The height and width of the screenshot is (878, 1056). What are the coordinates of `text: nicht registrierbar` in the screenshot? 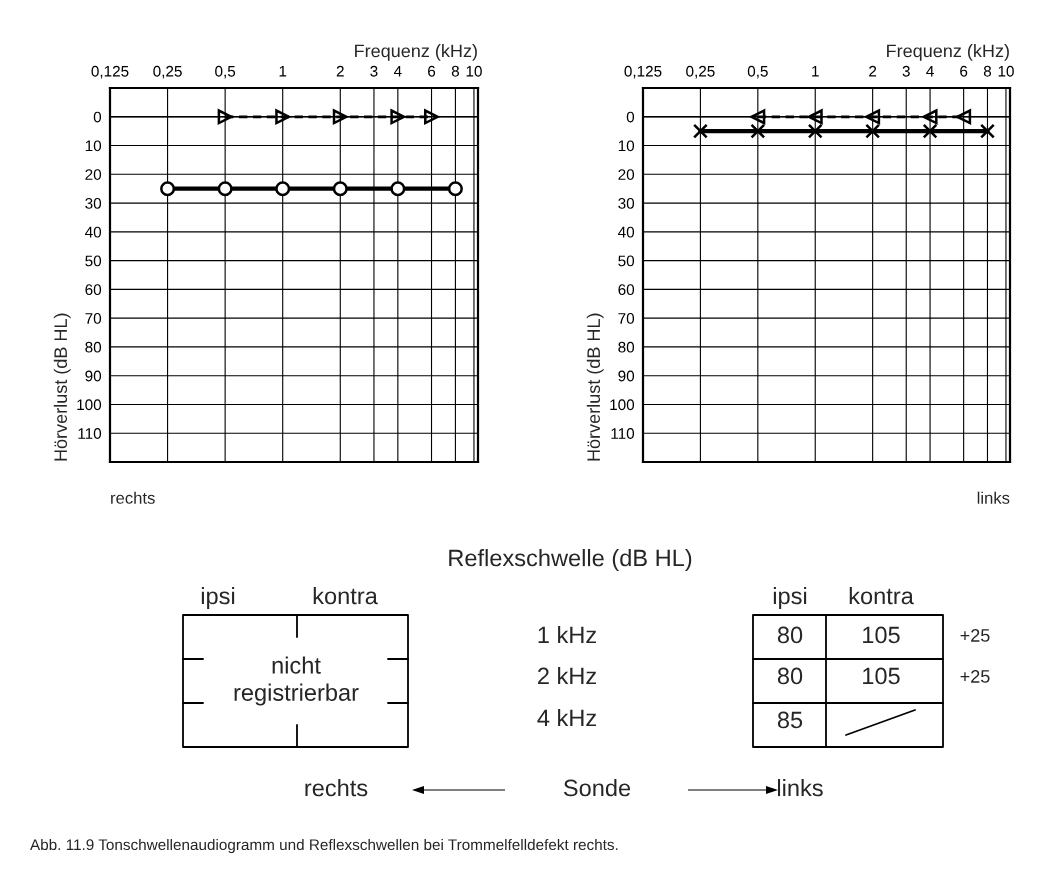 It's located at (296, 681).